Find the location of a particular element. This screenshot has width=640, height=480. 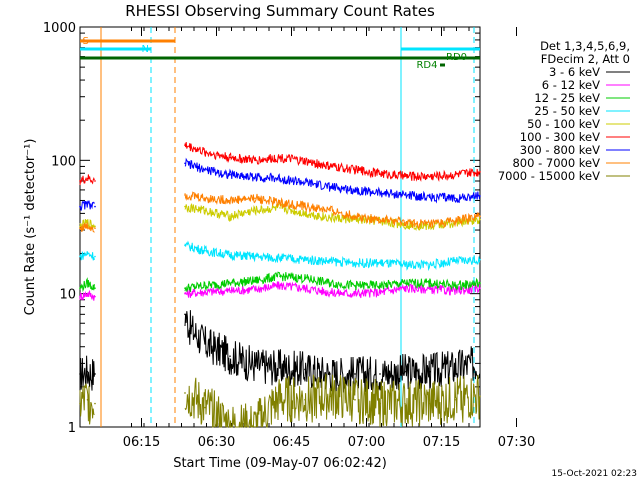

series-300-800keV is located at coordinates (280, 184).